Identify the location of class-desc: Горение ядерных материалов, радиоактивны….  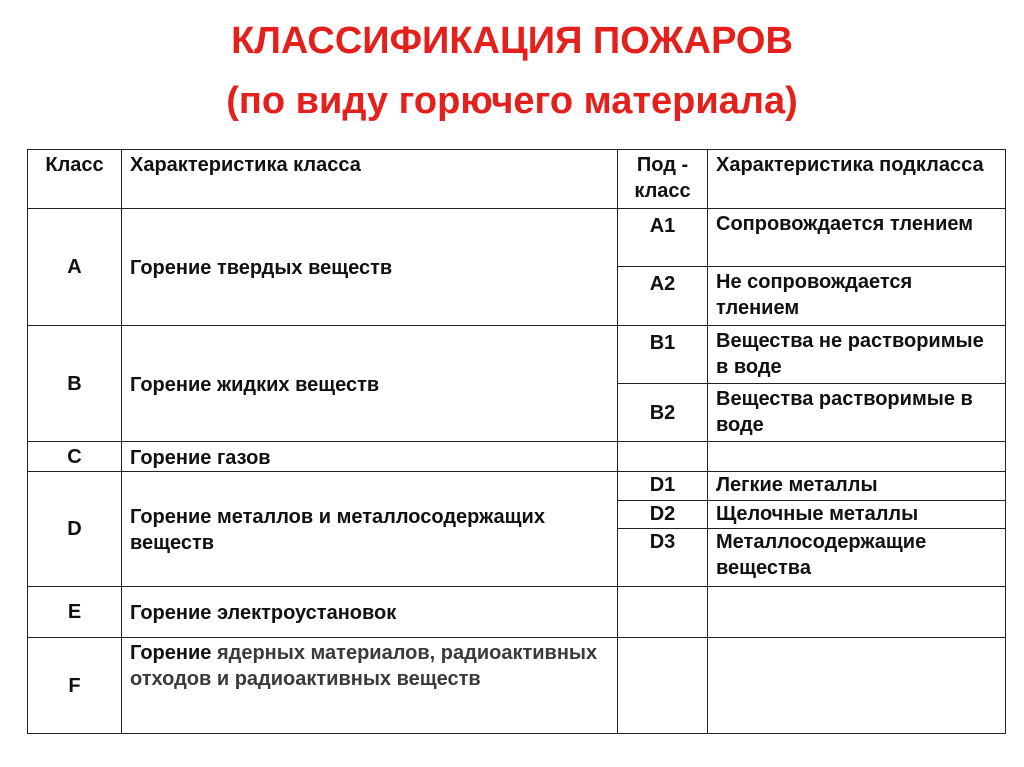
(369, 685).